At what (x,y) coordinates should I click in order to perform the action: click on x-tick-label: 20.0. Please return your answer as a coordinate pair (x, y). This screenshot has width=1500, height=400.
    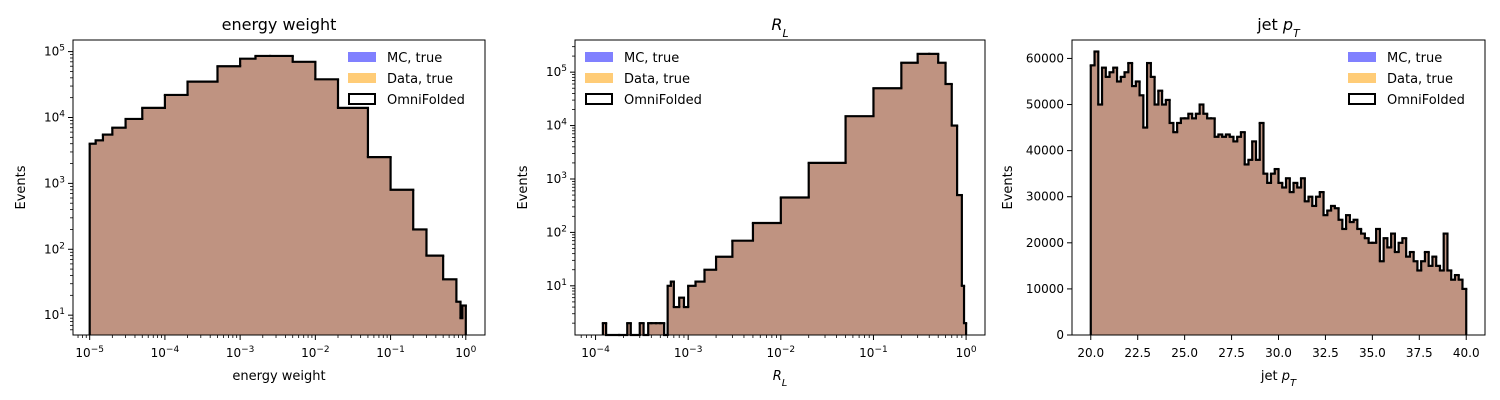
    Looking at the image, I should click on (1090, 353).